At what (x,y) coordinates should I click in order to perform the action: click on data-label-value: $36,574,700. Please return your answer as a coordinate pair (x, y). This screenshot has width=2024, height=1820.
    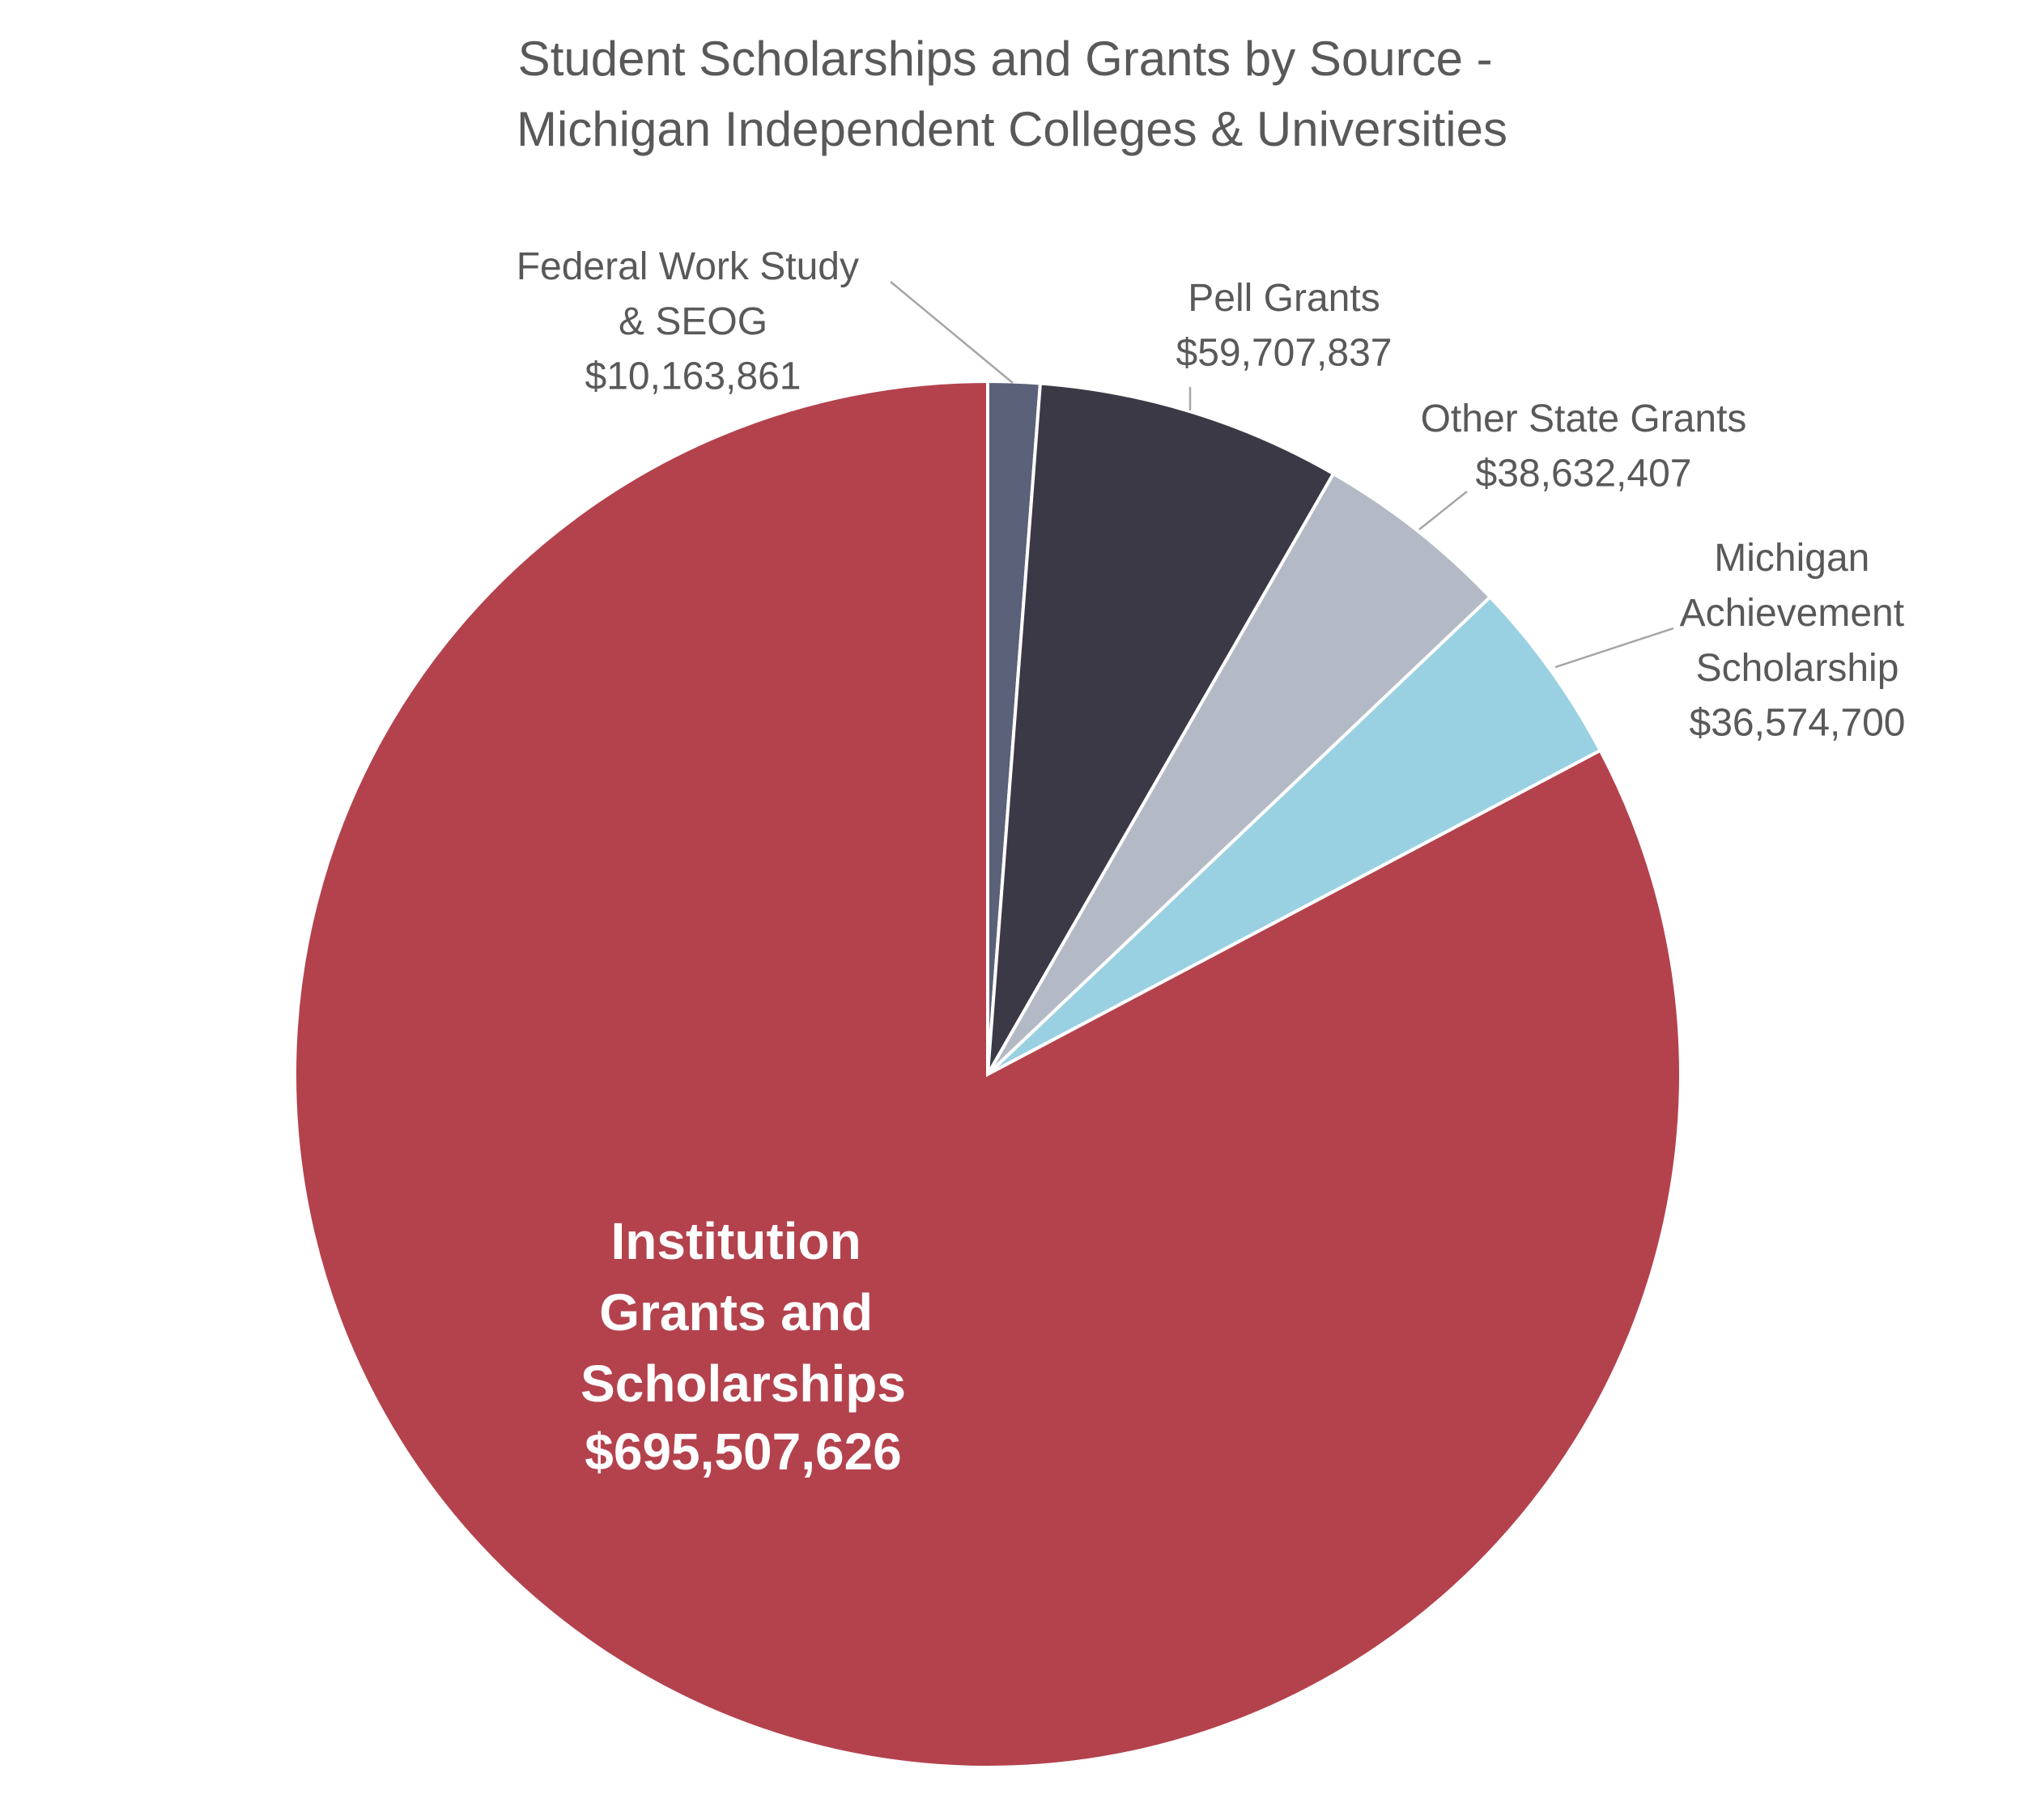
    Looking at the image, I should click on (1798, 723).